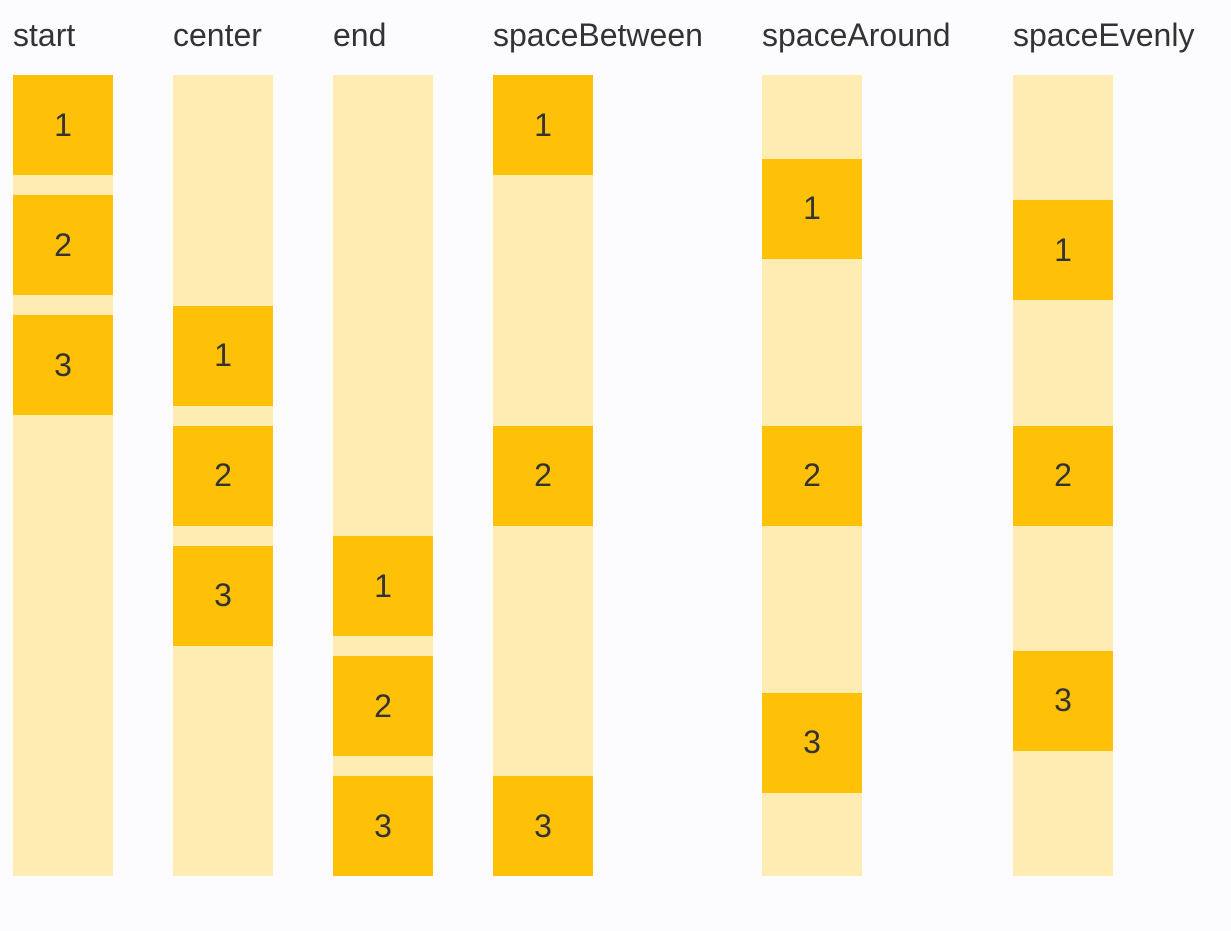 The width and height of the screenshot is (1231, 931). Describe the element at coordinates (856, 35) in the screenshot. I see `column-label: spaceAround` at that location.